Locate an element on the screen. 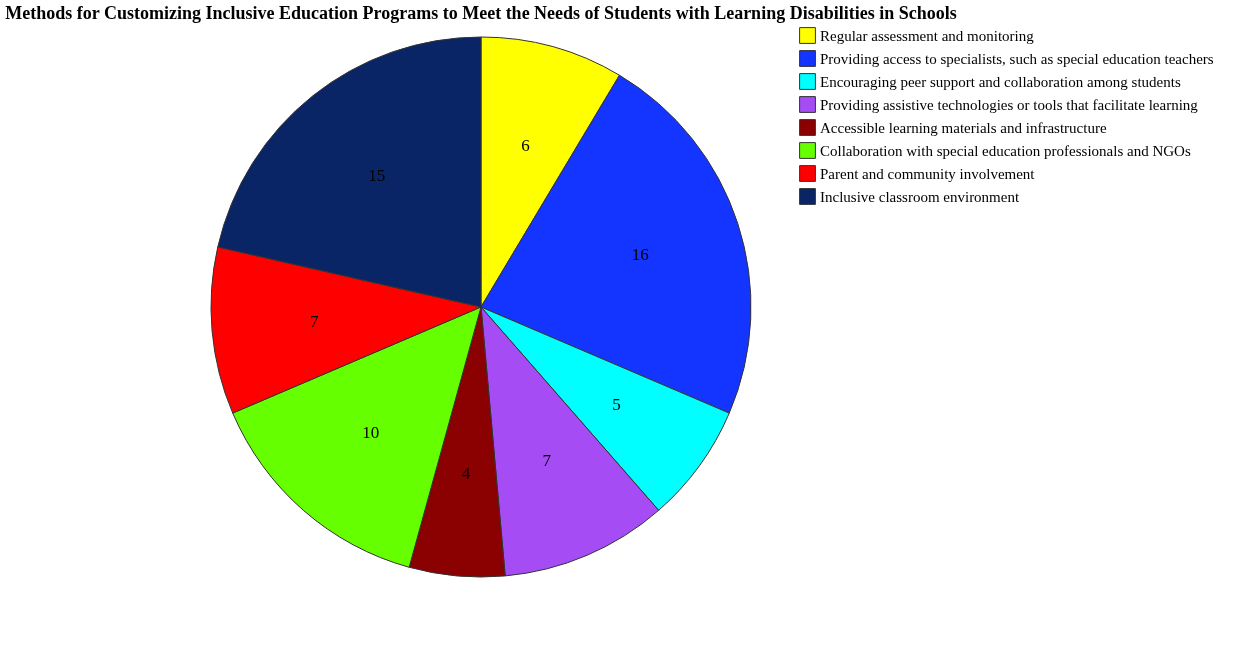  data-label: 4 is located at coordinates (466, 473).